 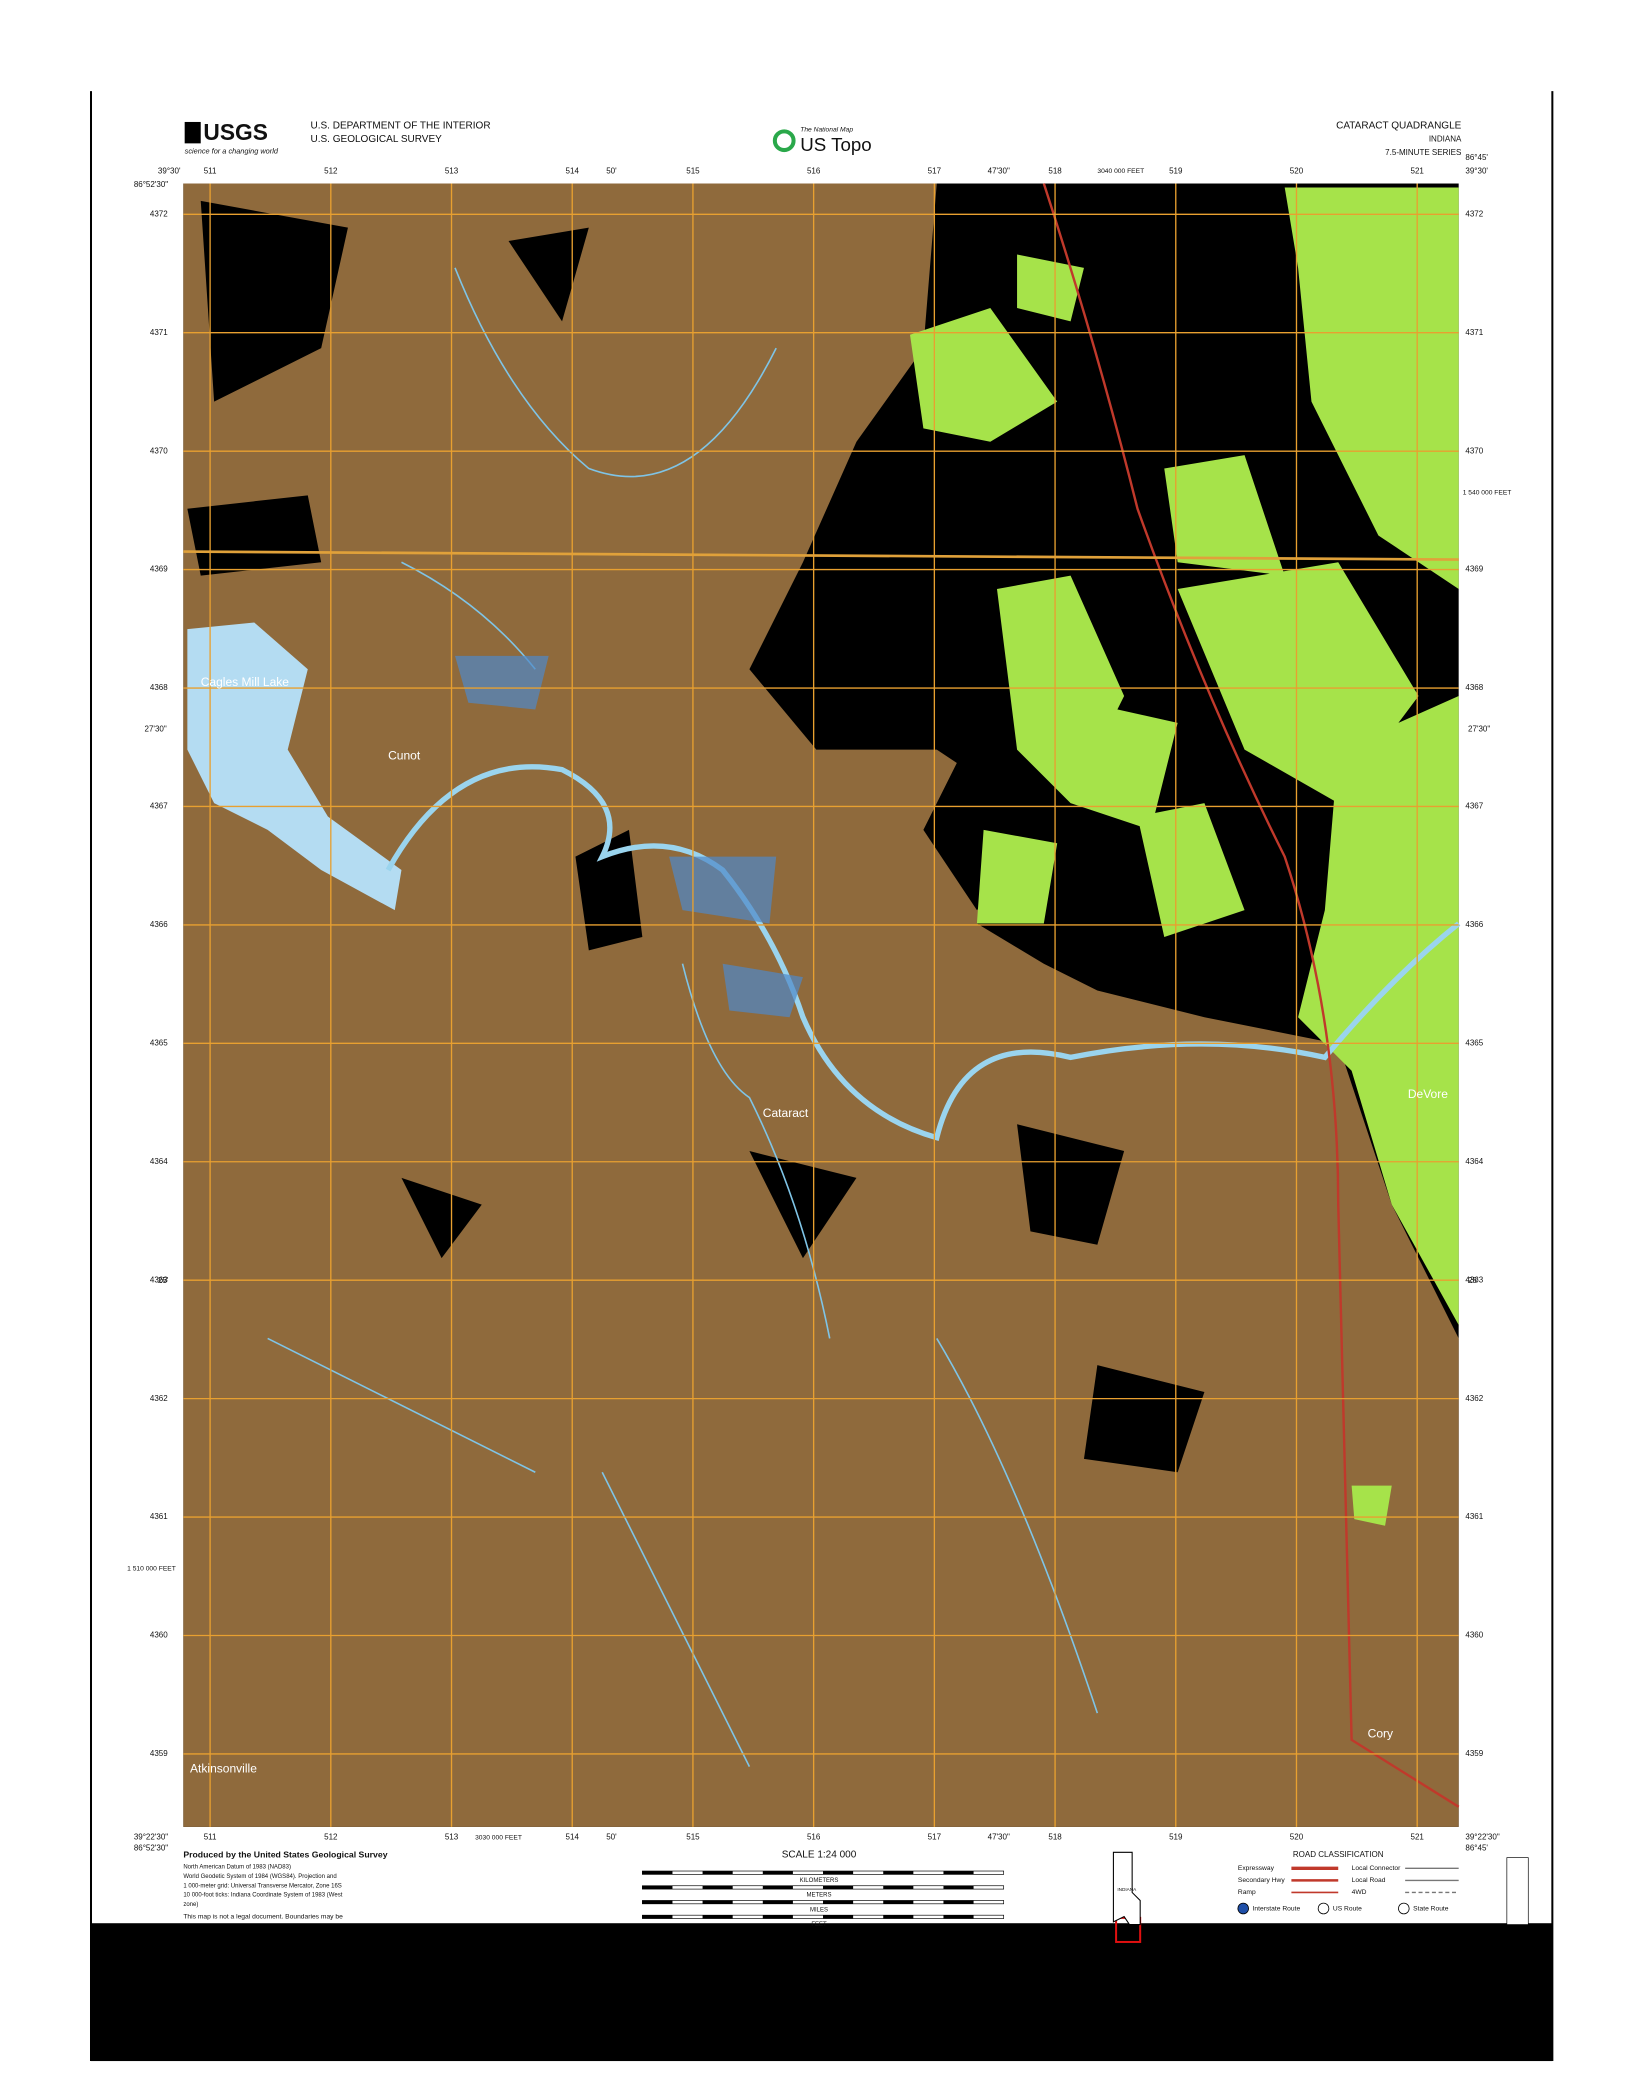 I want to click on easting-label: 517, so click(x=935, y=1837).